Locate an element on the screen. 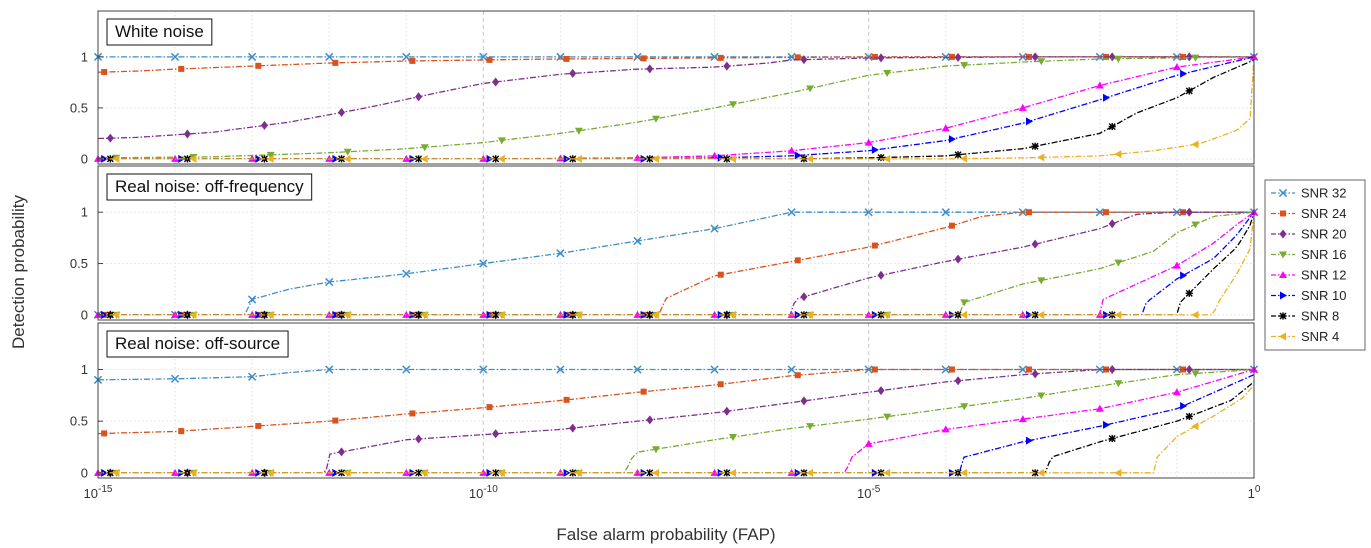 This screenshot has width=1371, height=548. series-line is located at coordinates (675, 401).